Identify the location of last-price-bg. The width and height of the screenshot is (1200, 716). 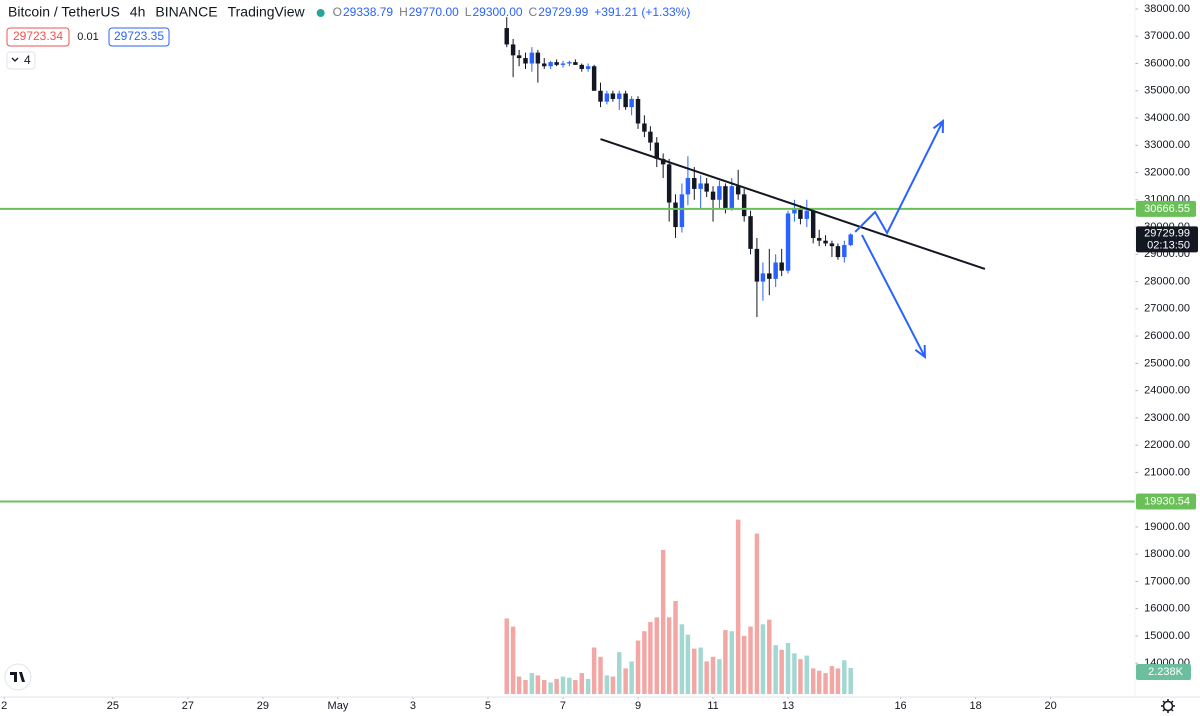
(1167, 239).